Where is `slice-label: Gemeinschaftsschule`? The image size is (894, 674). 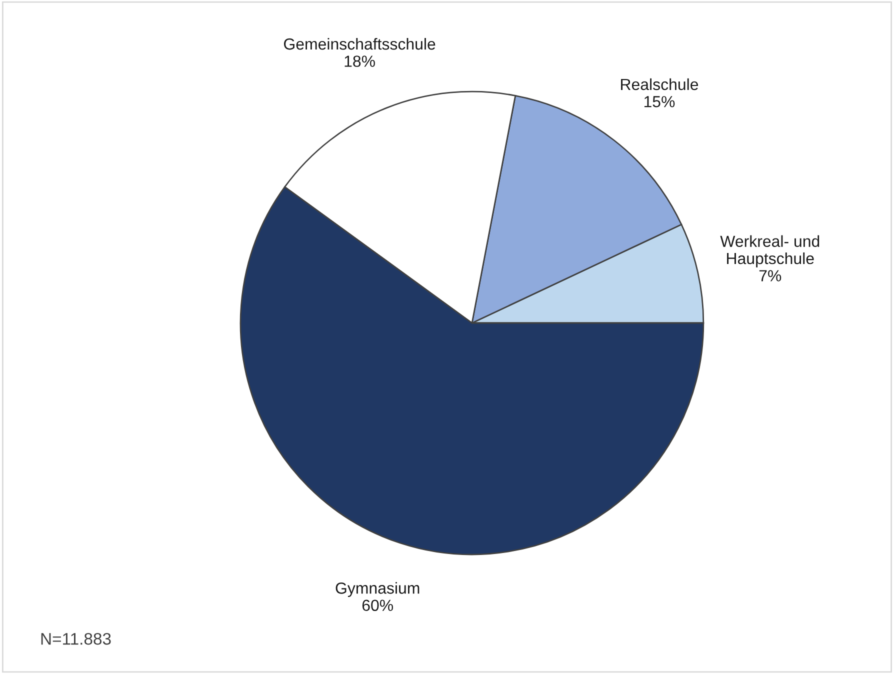 slice-label: Gemeinschaftsschule is located at coordinates (360, 44).